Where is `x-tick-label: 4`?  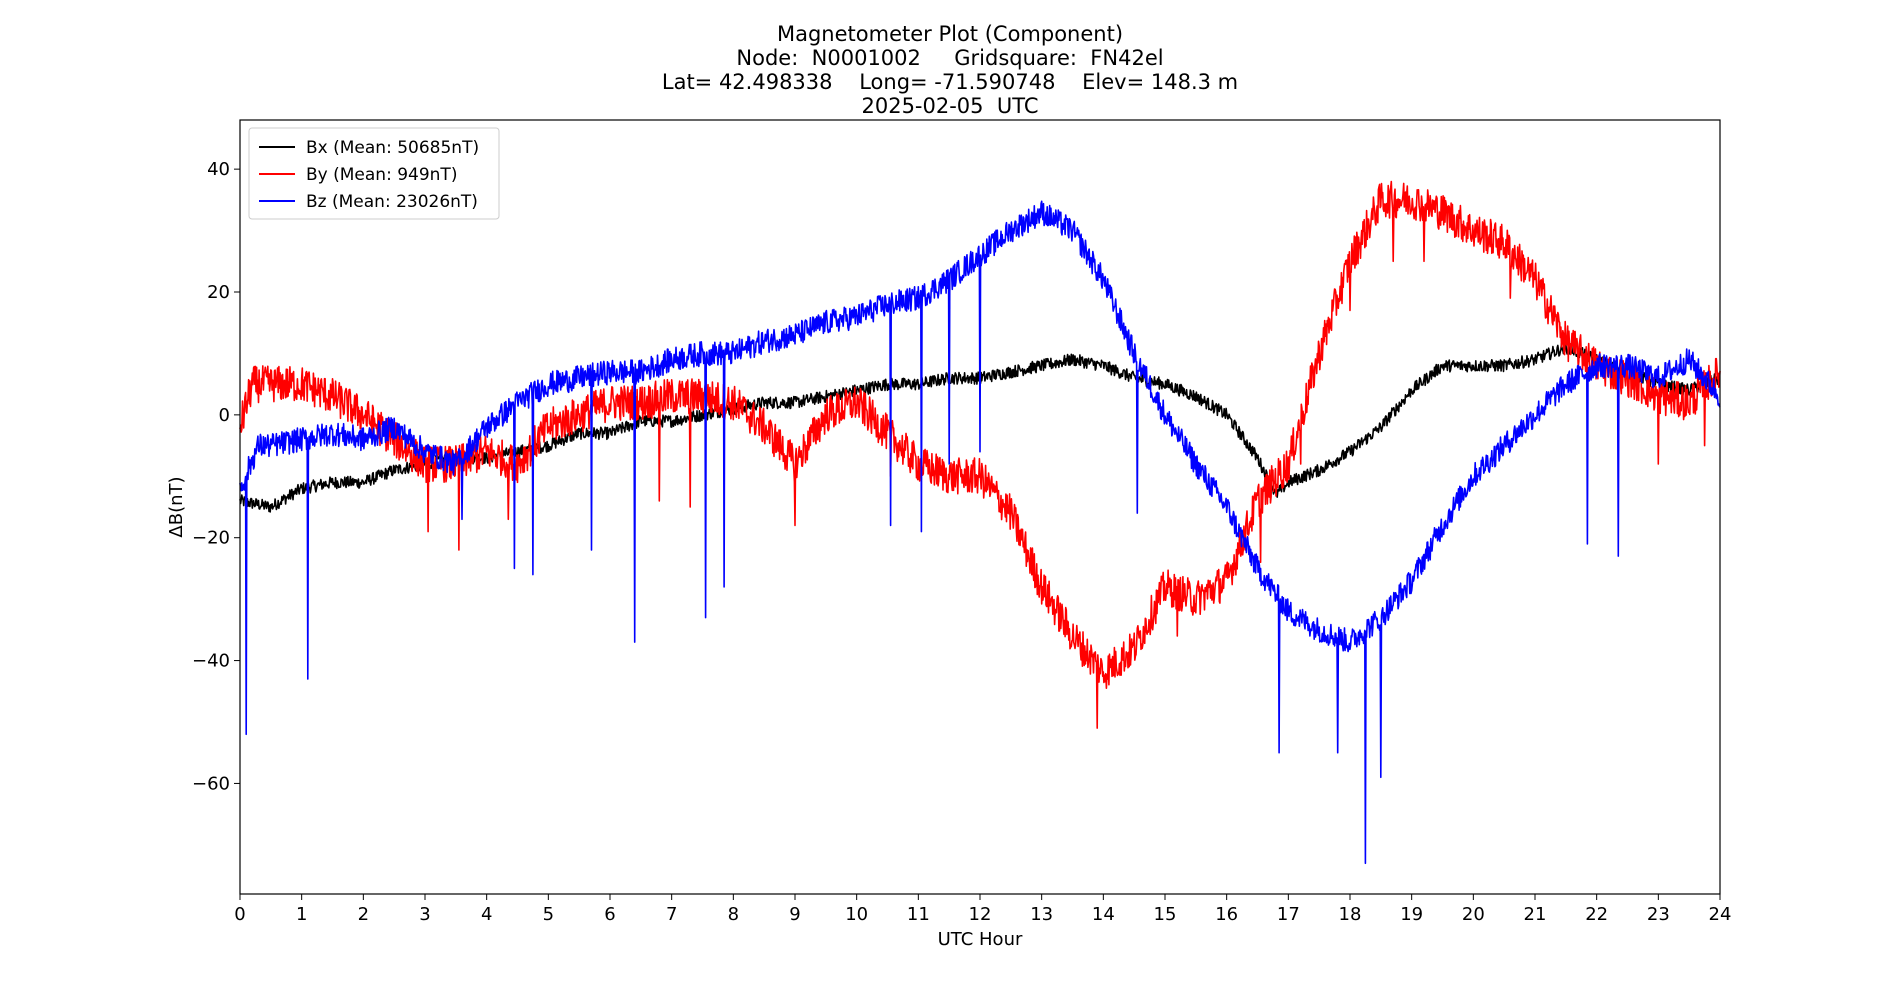 x-tick-label: 4 is located at coordinates (486, 914).